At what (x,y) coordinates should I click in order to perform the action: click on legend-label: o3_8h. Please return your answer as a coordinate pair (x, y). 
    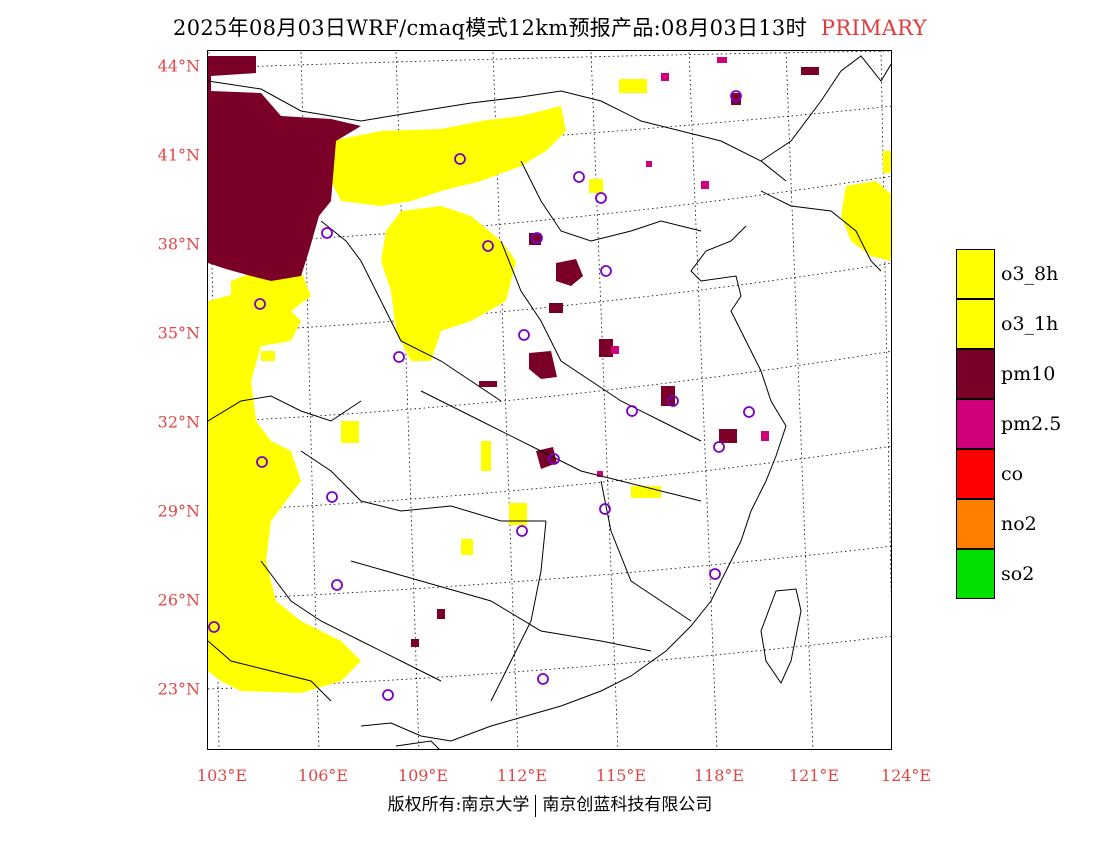
    Looking at the image, I should click on (1030, 274).